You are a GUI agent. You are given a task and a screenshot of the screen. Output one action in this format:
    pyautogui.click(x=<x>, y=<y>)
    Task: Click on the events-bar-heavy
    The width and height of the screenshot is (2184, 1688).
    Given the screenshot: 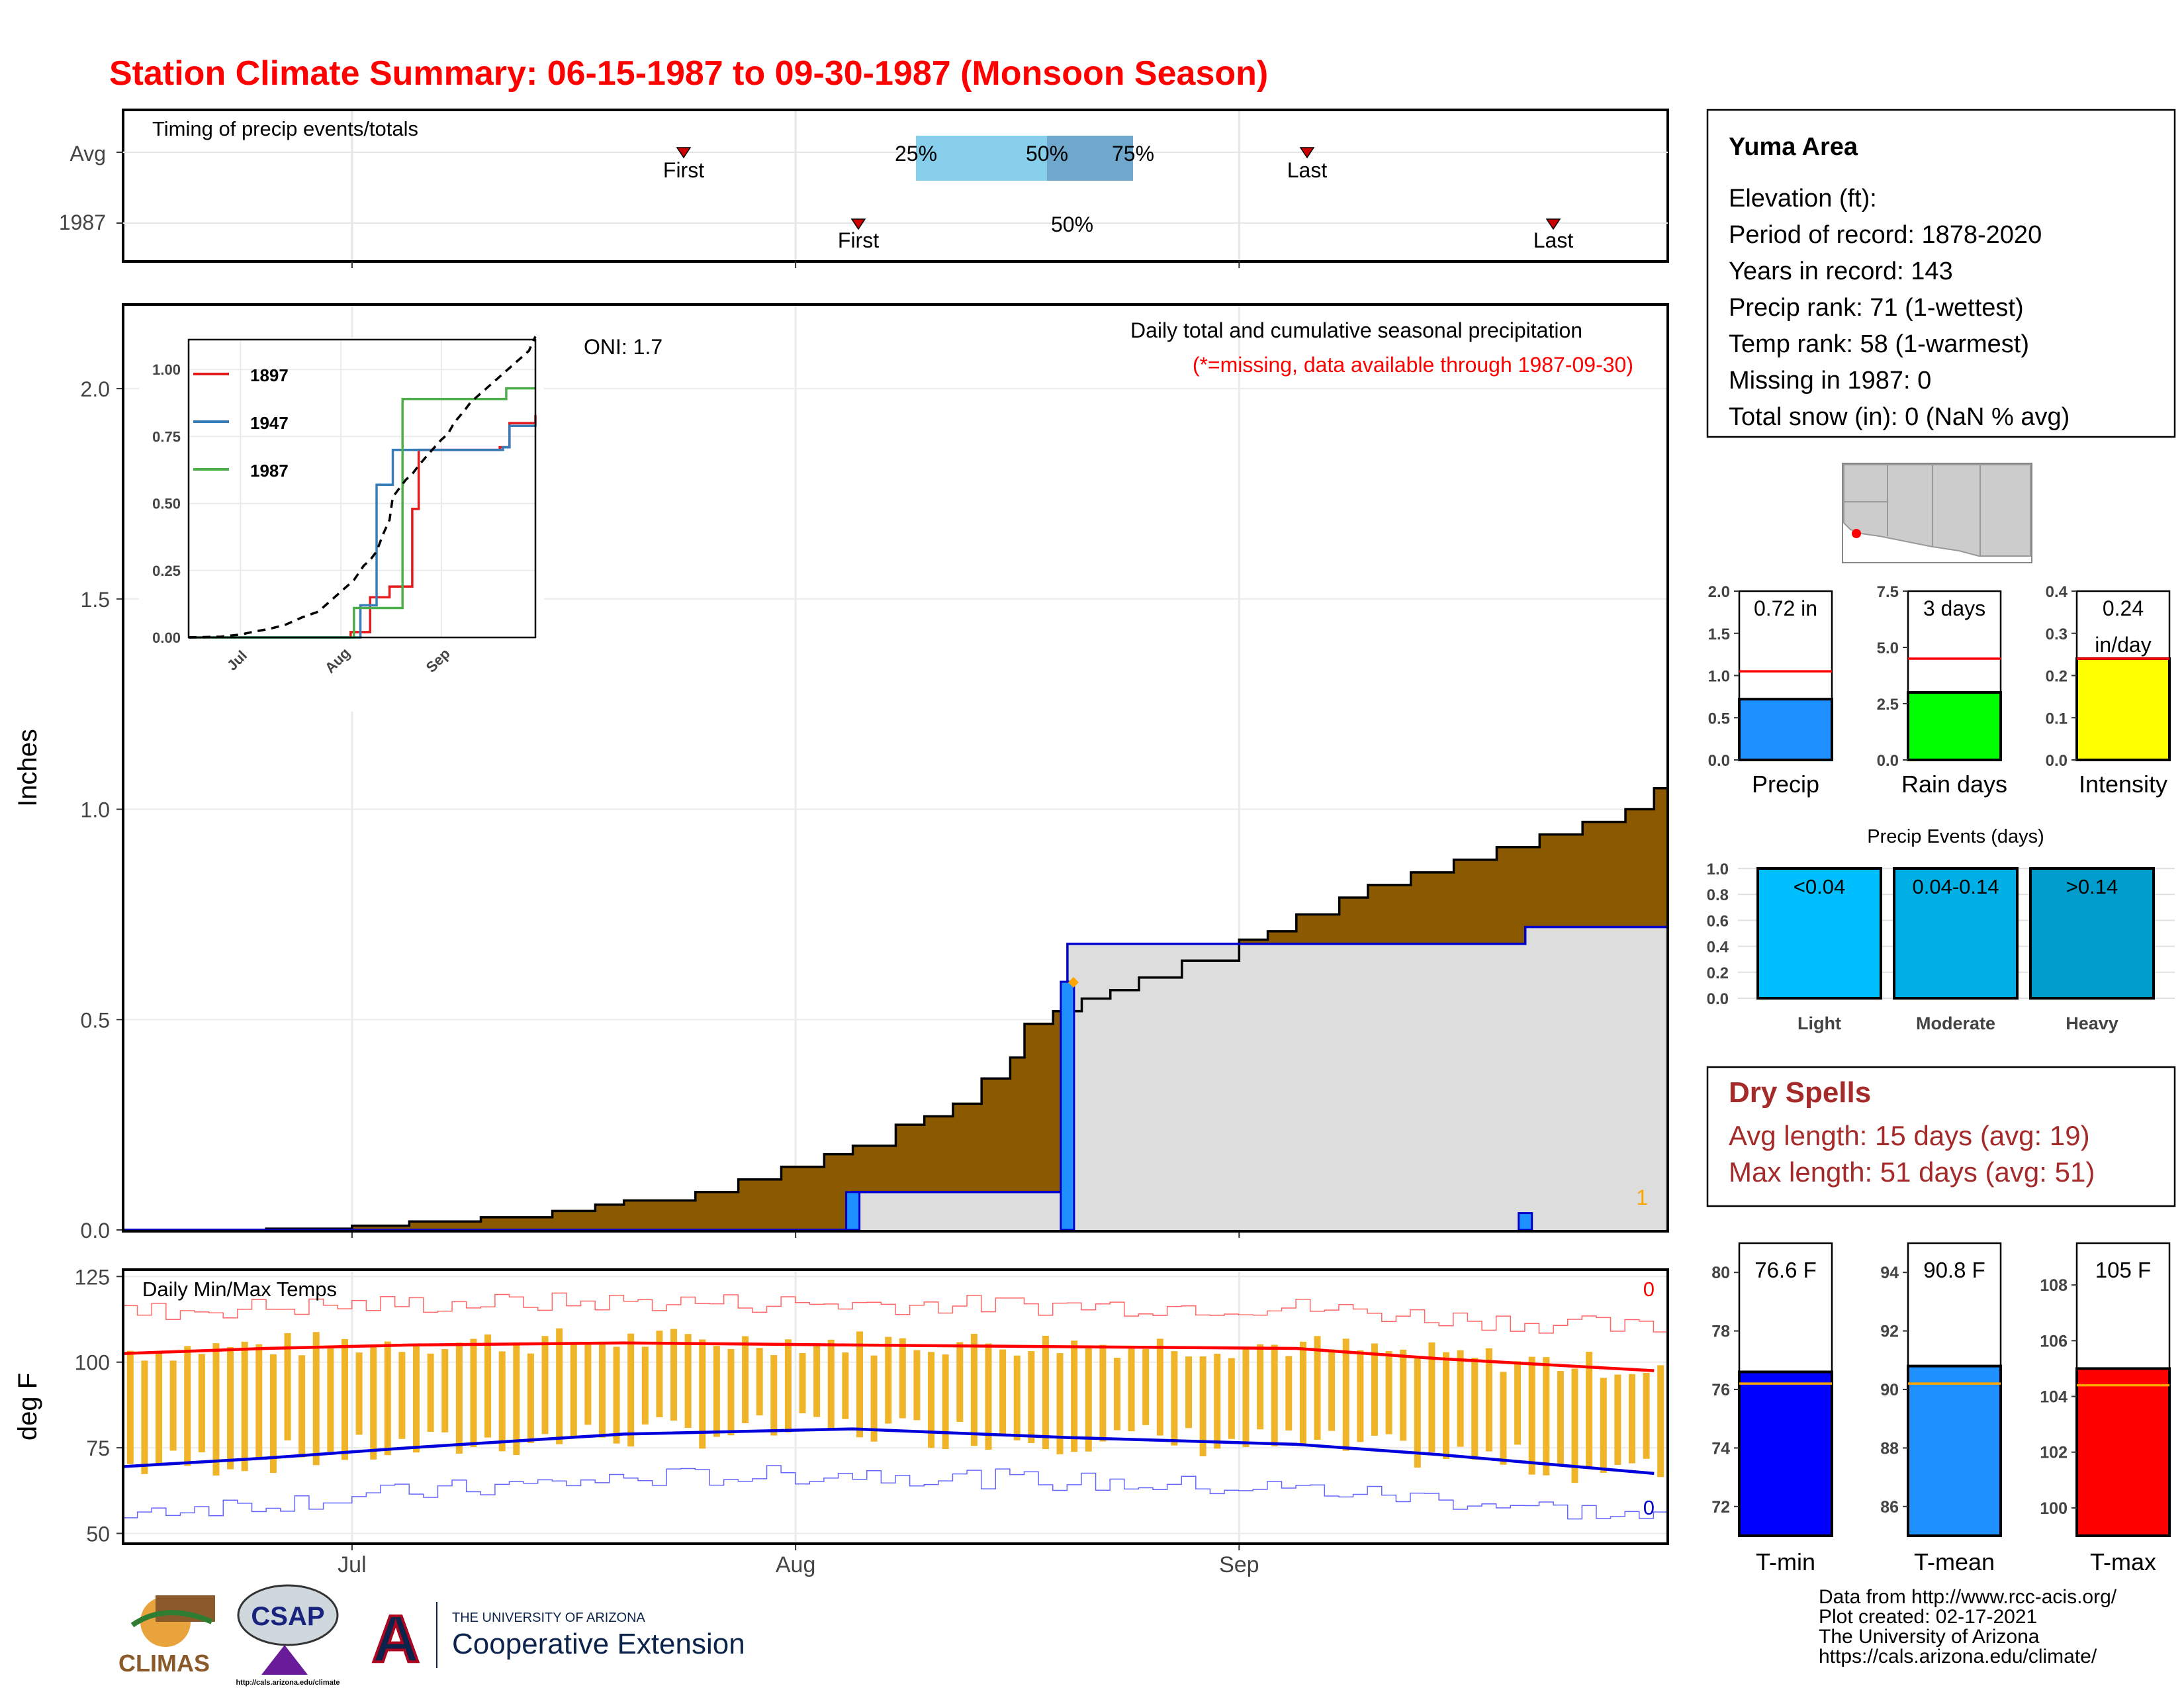 What is the action you would take?
    pyautogui.click(x=2092, y=933)
    